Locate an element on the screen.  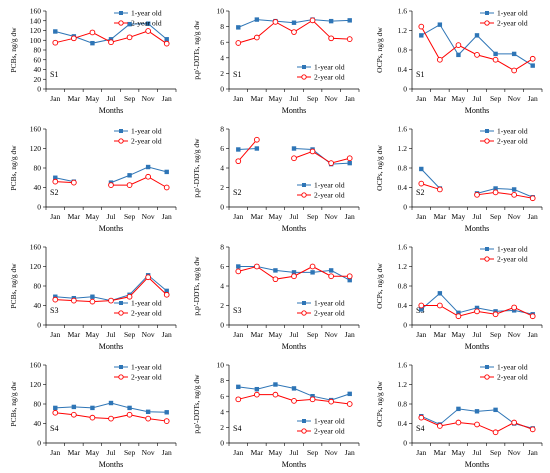
y-axis-label: PCBs, ng/g dw is located at coordinates (13, 404).